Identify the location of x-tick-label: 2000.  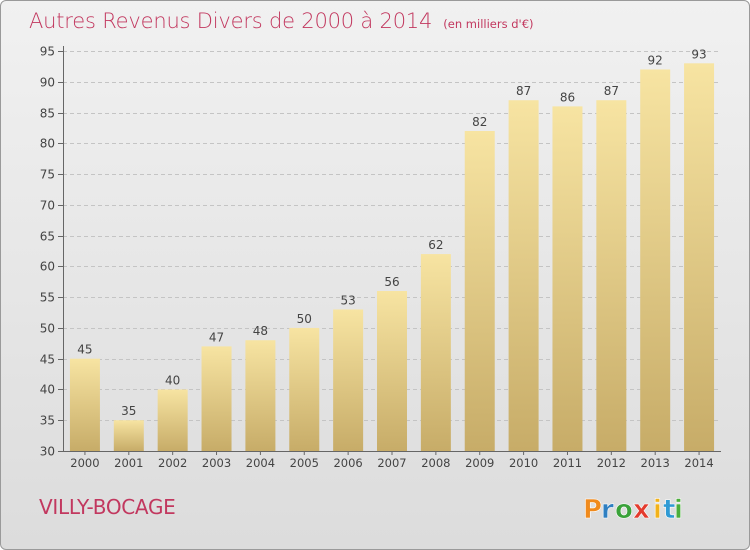
(84, 463).